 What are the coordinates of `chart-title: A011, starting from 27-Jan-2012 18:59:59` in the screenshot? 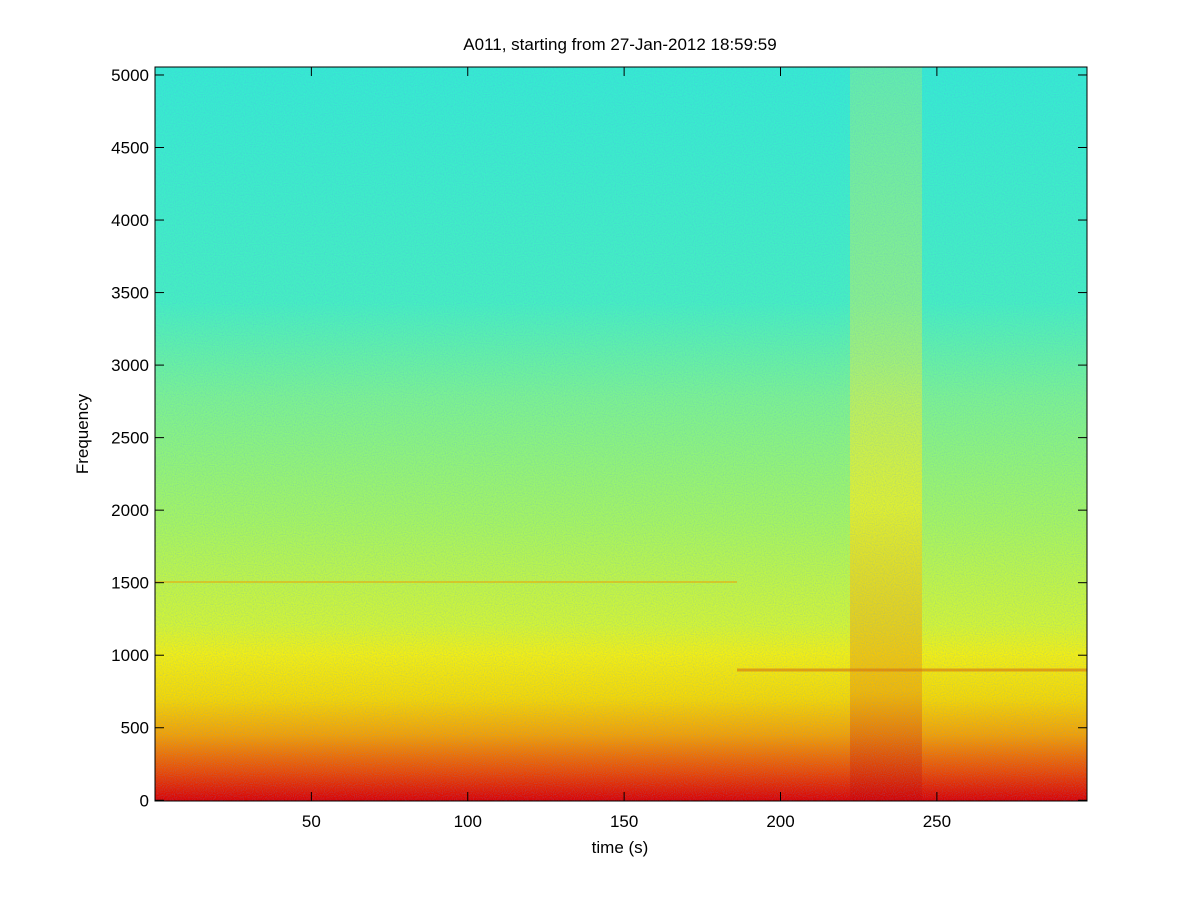 It's located at (619, 44).